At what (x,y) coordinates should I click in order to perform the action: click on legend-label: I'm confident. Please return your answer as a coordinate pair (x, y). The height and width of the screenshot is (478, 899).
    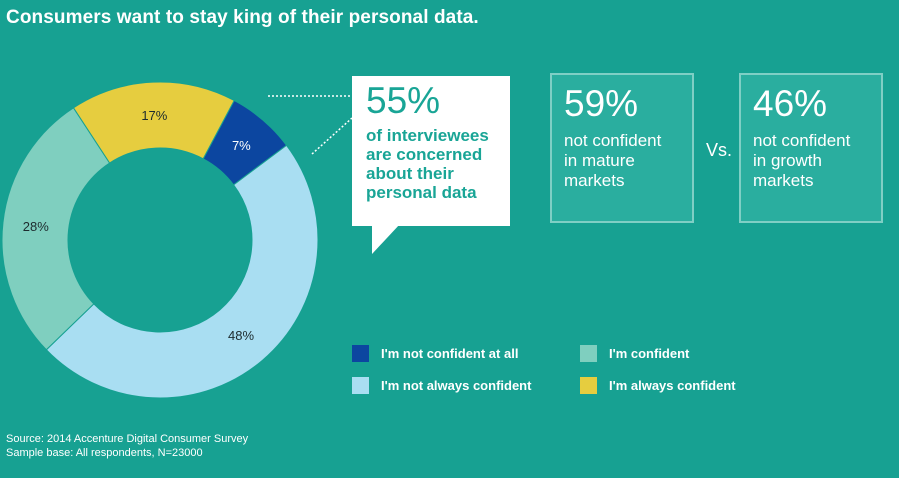
    Looking at the image, I should click on (649, 353).